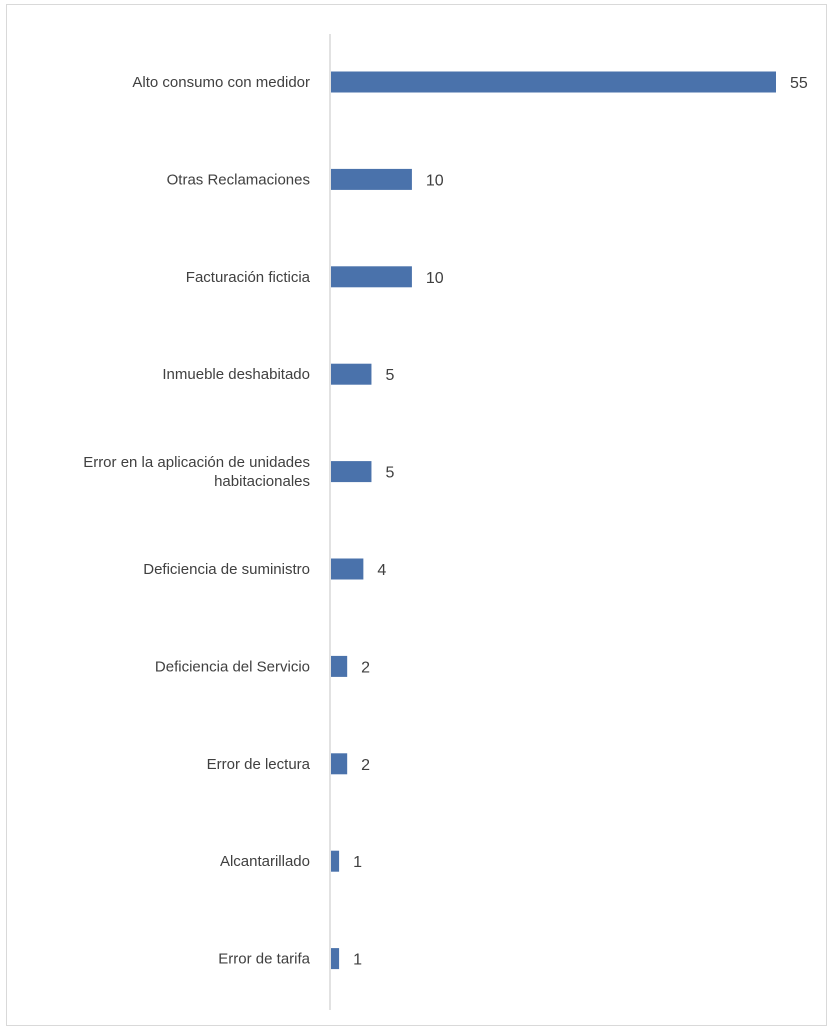  What do you see at coordinates (389, 473) in the screenshot?
I see `data-label-5: 5` at bounding box center [389, 473].